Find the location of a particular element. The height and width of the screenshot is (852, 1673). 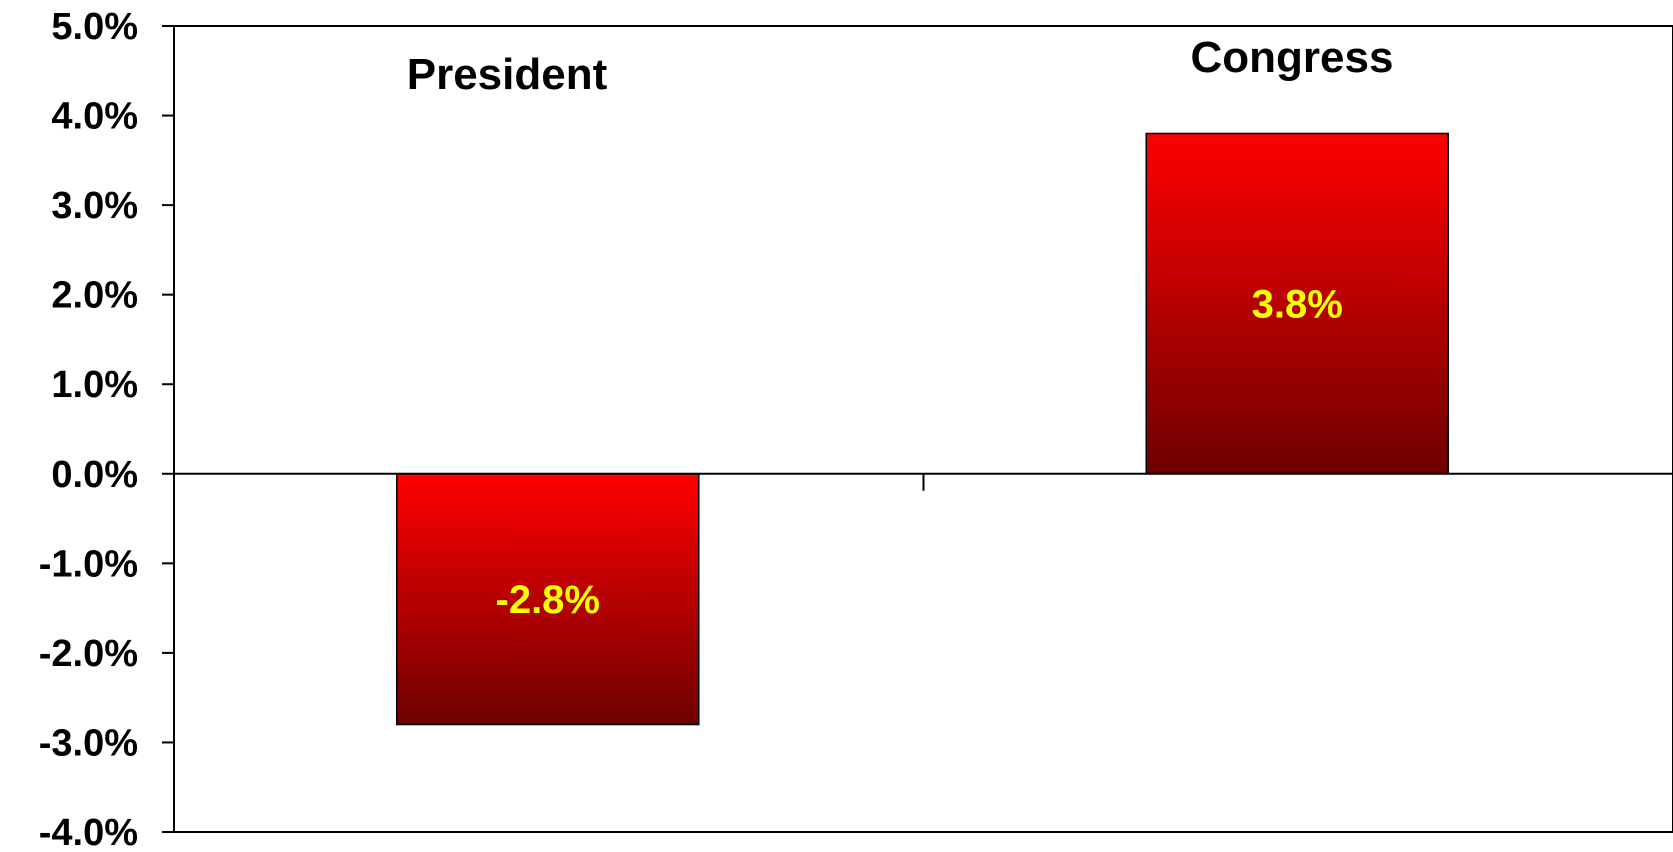

y-tick-label: -3.0% is located at coordinates (88, 743).